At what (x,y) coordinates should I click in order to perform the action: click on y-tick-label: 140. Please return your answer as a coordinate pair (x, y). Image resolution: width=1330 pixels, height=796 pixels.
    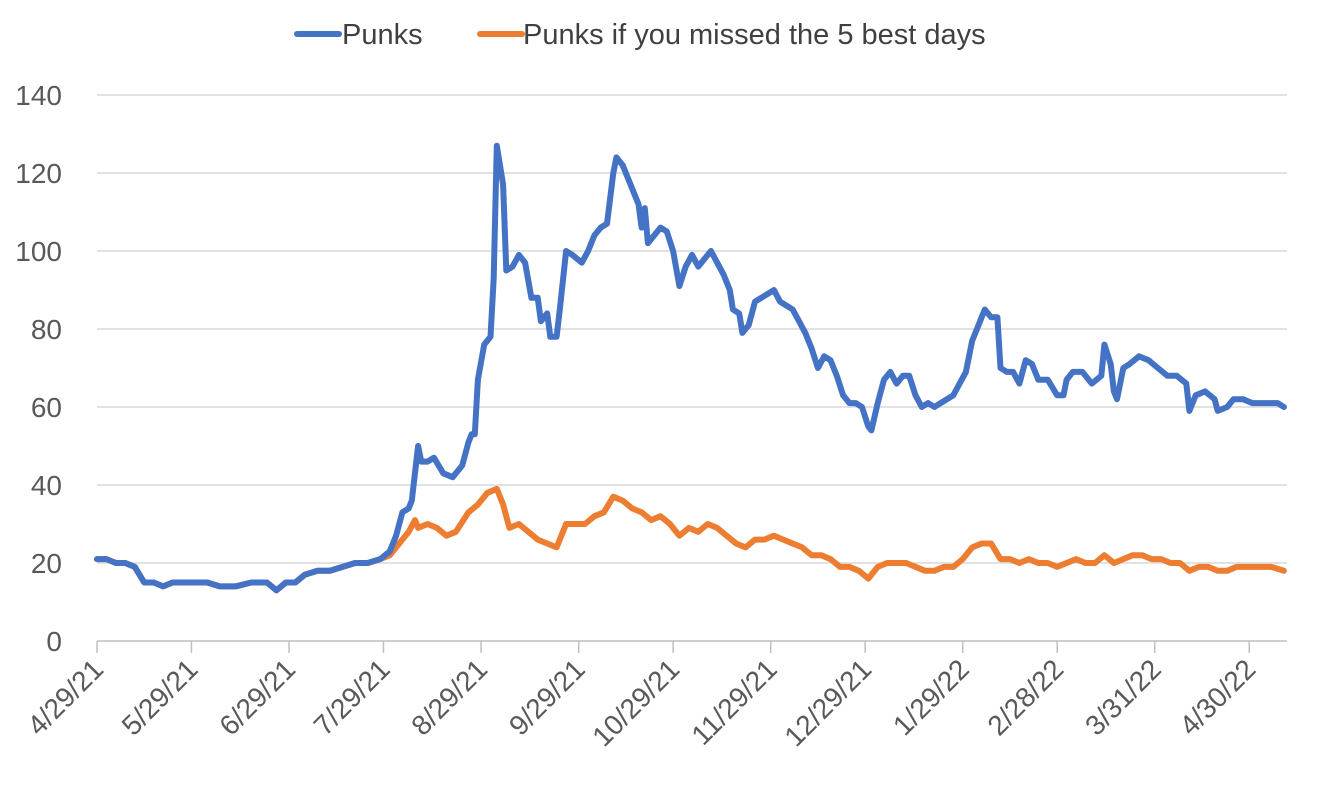
    Looking at the image, I should click on (38, 95).